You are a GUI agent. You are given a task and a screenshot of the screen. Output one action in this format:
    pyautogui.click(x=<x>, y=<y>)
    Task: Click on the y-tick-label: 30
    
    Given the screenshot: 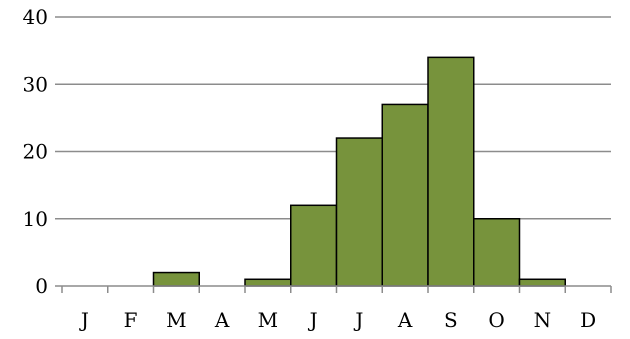 What is the action you would take?
    pyautogui.click(x=35, y=84)
    